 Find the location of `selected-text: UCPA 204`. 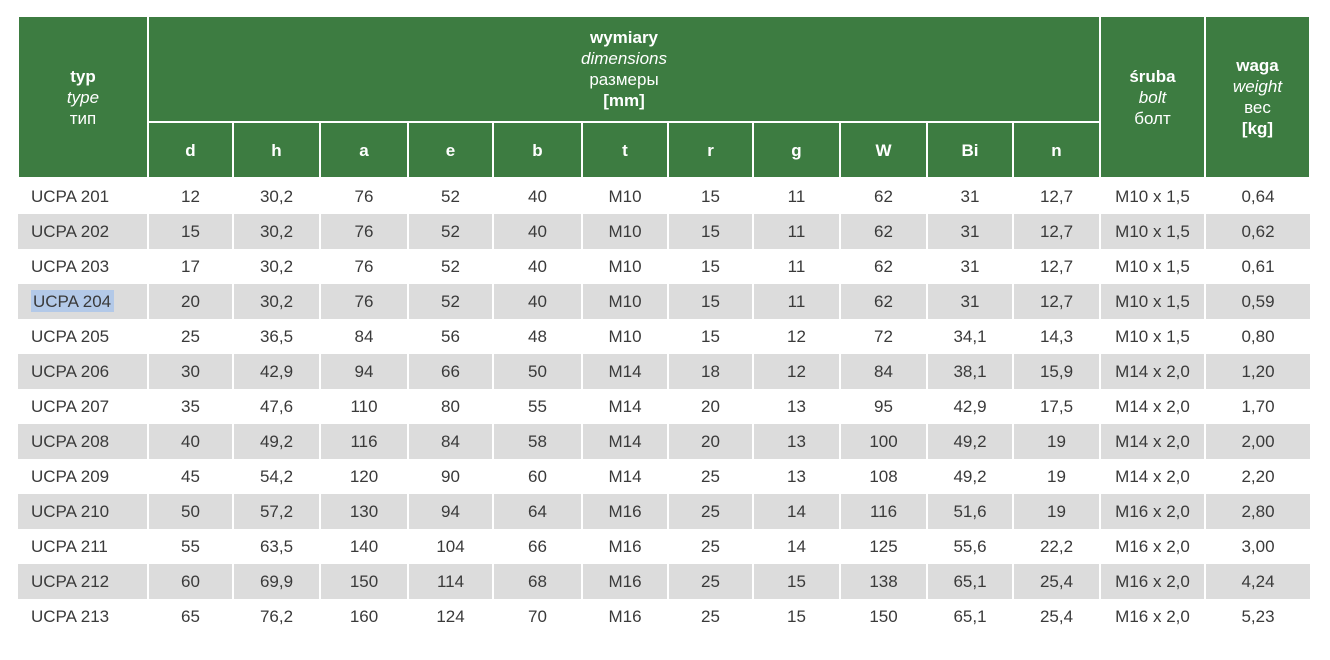

selected-text: UCPA 204 is located at coordinates (73, 300).